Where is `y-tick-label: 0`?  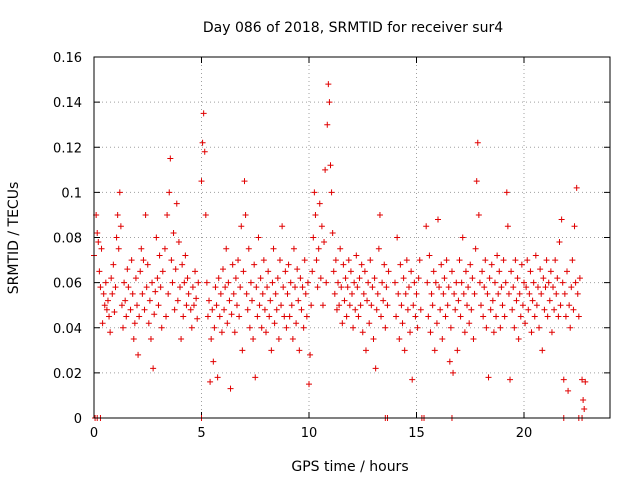
y-tick-label: 0 is located at coordinates (78, 419).